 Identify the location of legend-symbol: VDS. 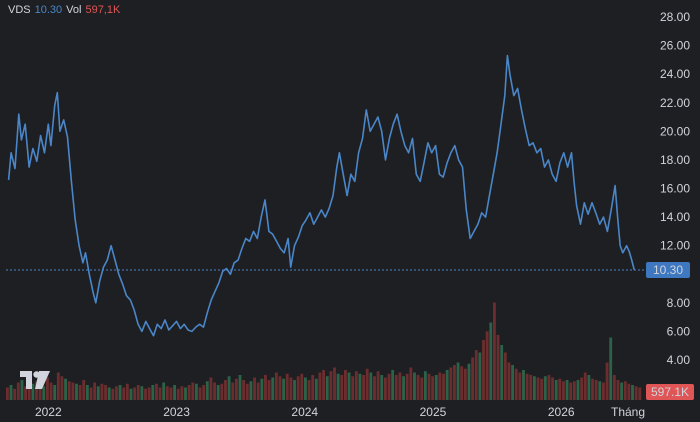
(19, 10).